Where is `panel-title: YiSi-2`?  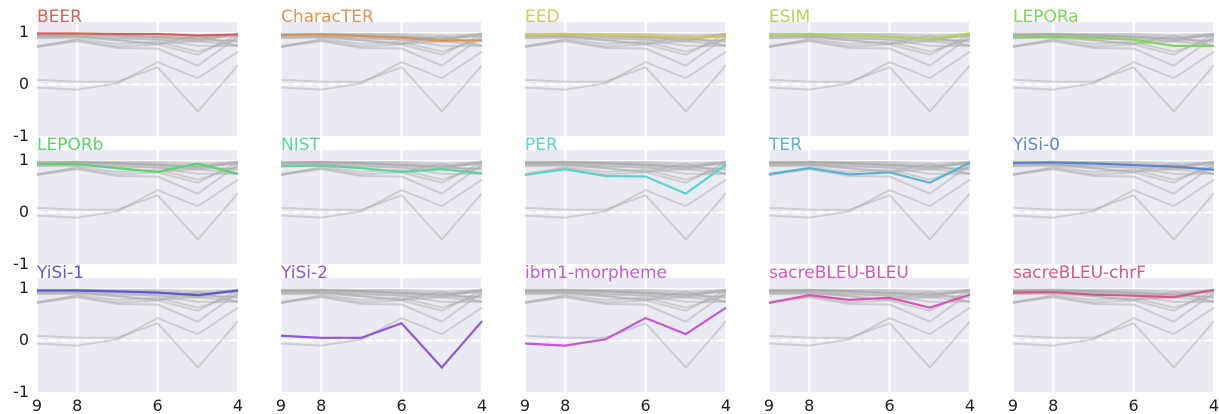
panel-title: YiSi-2 is located at coordinates (304, 273).